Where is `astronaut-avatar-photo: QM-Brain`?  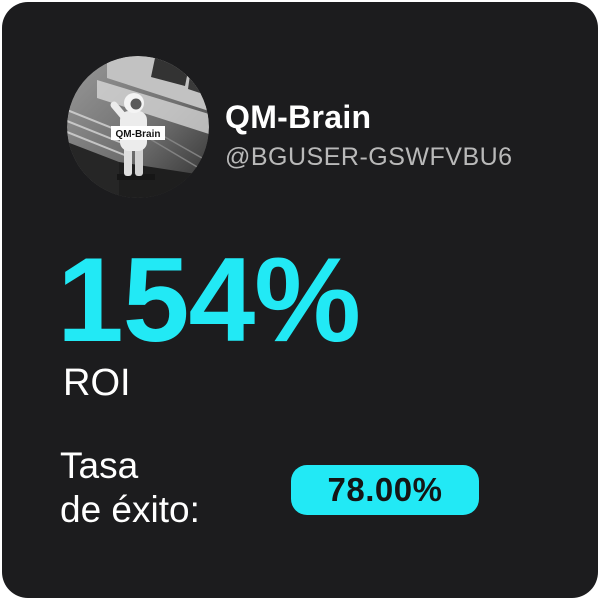
astronaut-avatar-photo: QM-Brain is located at coordinates (138, 127).